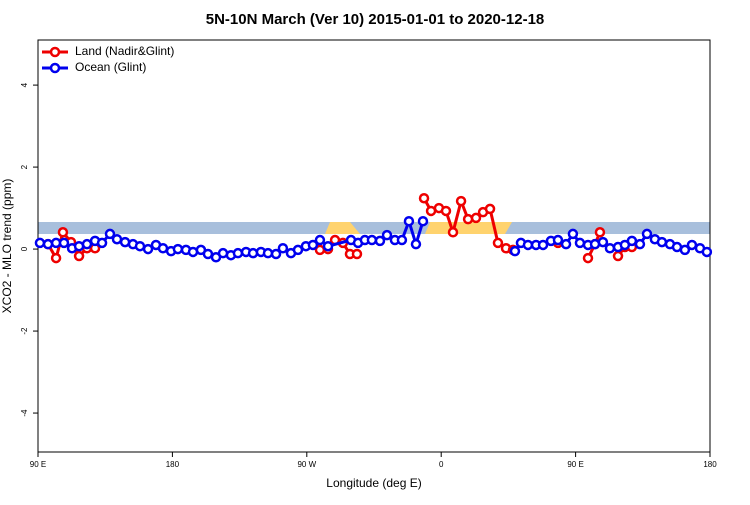 The image size is (750, 505). What do you see at coordinates (306, 464) in the screenshot?
I see `x-tick-label: 90 W` at bounding box center [306, 464].